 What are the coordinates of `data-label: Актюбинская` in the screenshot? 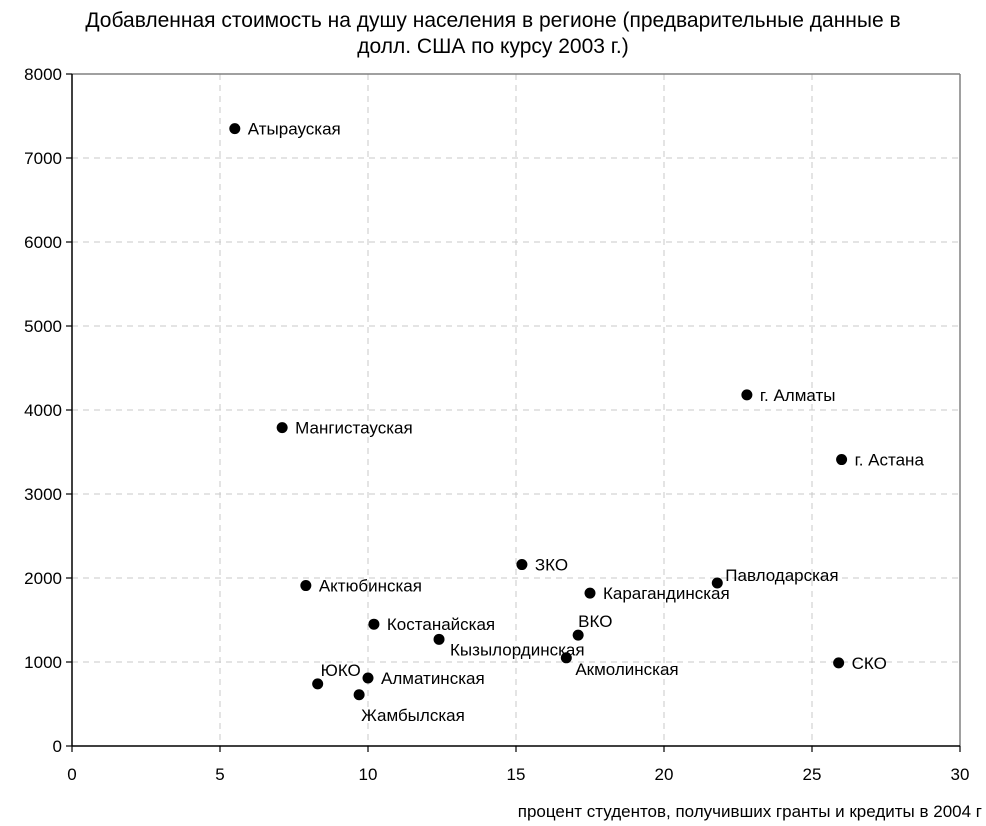 It's located at (370, 586).